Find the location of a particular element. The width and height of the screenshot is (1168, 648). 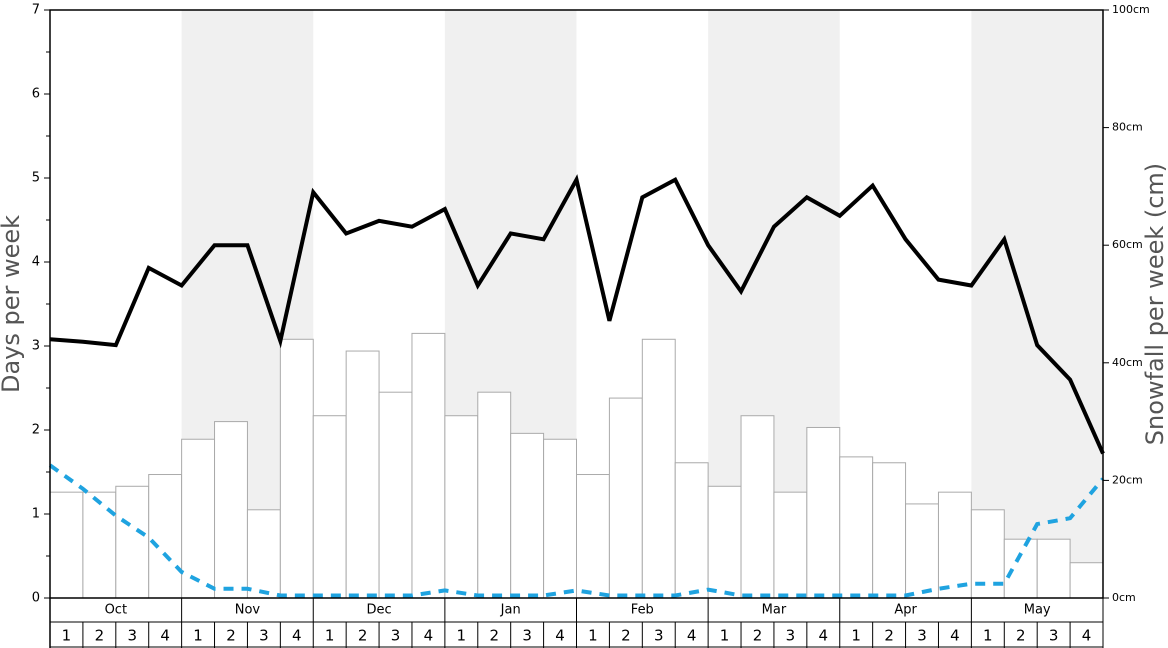

month-label: Mar is located at coordinates (774, 610).